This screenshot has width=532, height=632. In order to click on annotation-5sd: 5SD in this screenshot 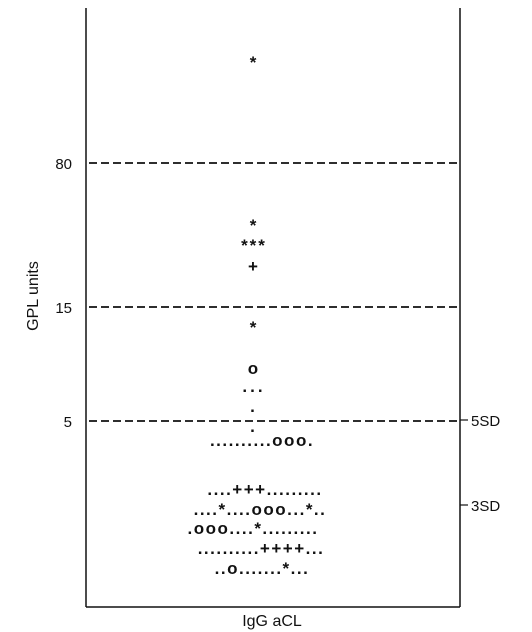, I will do `click(485, 421)`.